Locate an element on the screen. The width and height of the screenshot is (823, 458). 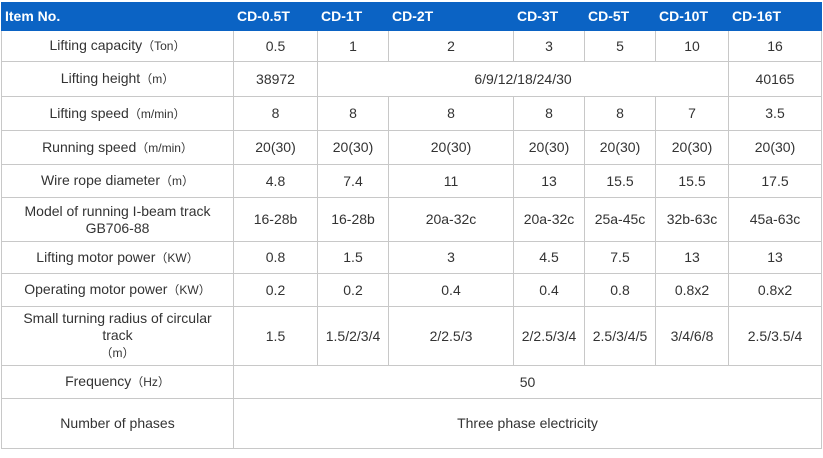
header-model: CD-2T is located at coordinates (451, 16).